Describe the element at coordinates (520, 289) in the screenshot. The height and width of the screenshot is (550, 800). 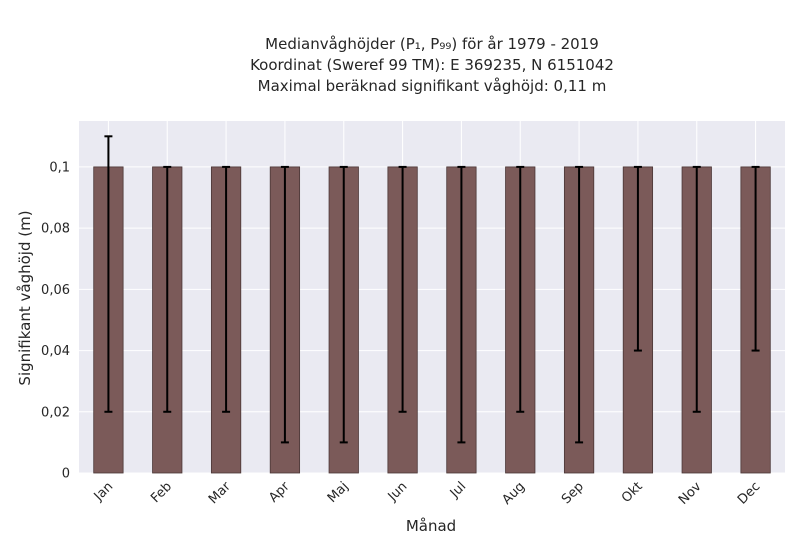
I see `error-bar-aug` at that location.